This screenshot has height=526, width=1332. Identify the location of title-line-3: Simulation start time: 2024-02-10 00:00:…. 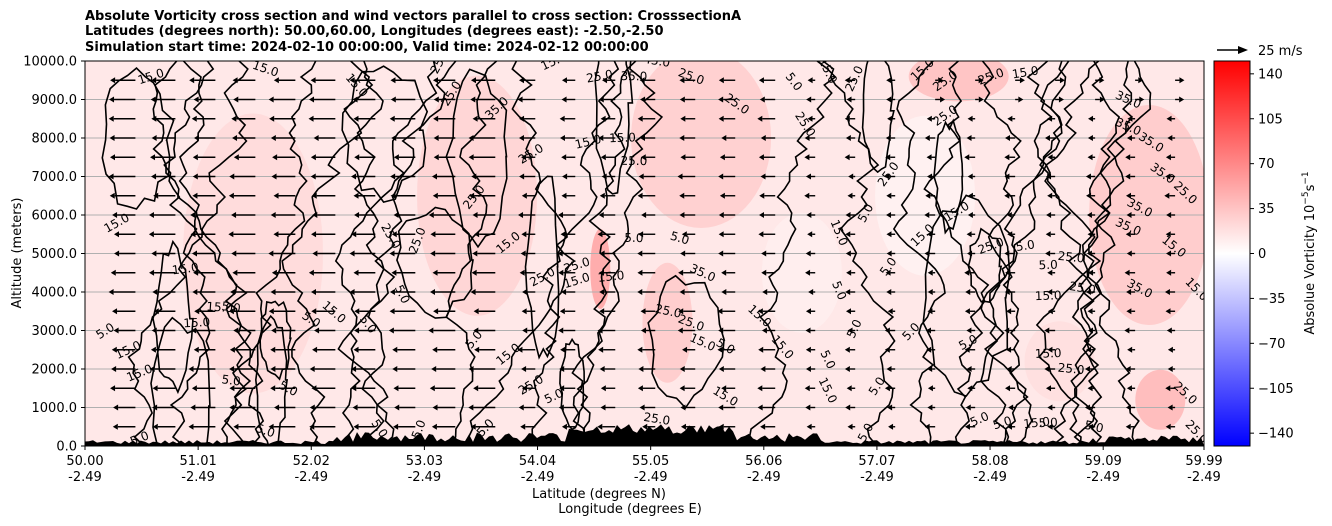
(367, 47).